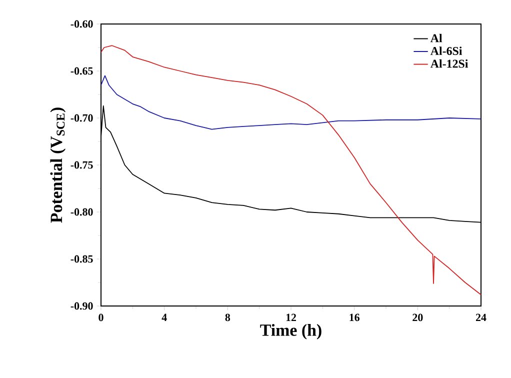 The width and height of the screenshot is (511, 378). Describe the element at coordinates (417, 318) in the screenshot. I see `x-tick-label: 20` at that location.